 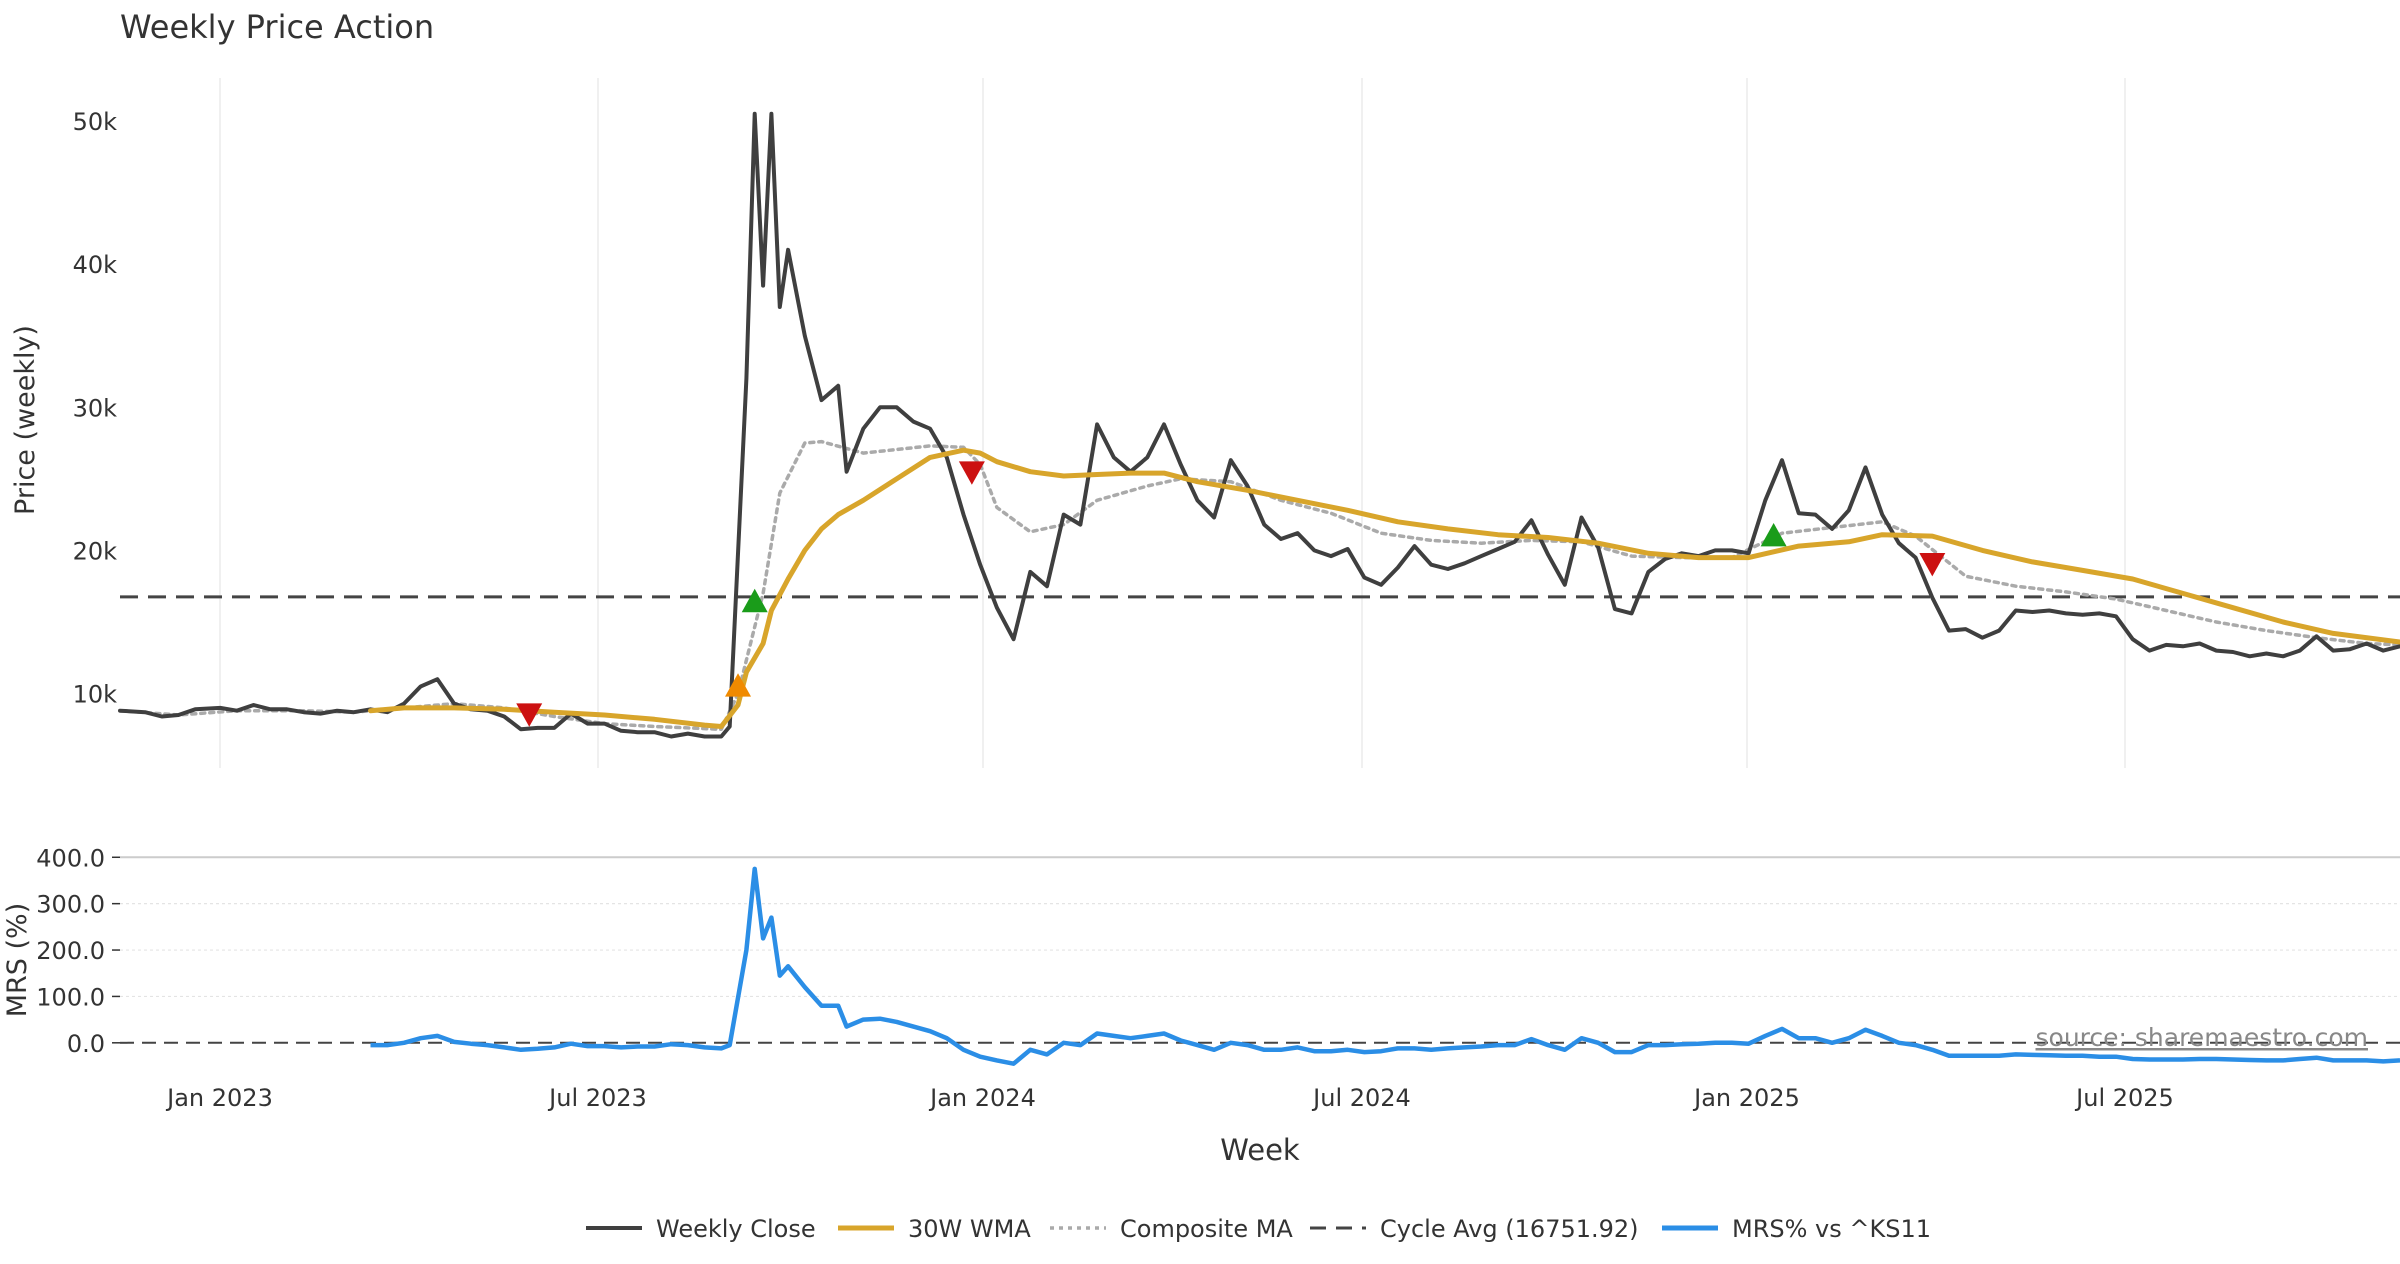 I want to click on x-tick-label: Jan 2025, so click(x=1746, y=1098).